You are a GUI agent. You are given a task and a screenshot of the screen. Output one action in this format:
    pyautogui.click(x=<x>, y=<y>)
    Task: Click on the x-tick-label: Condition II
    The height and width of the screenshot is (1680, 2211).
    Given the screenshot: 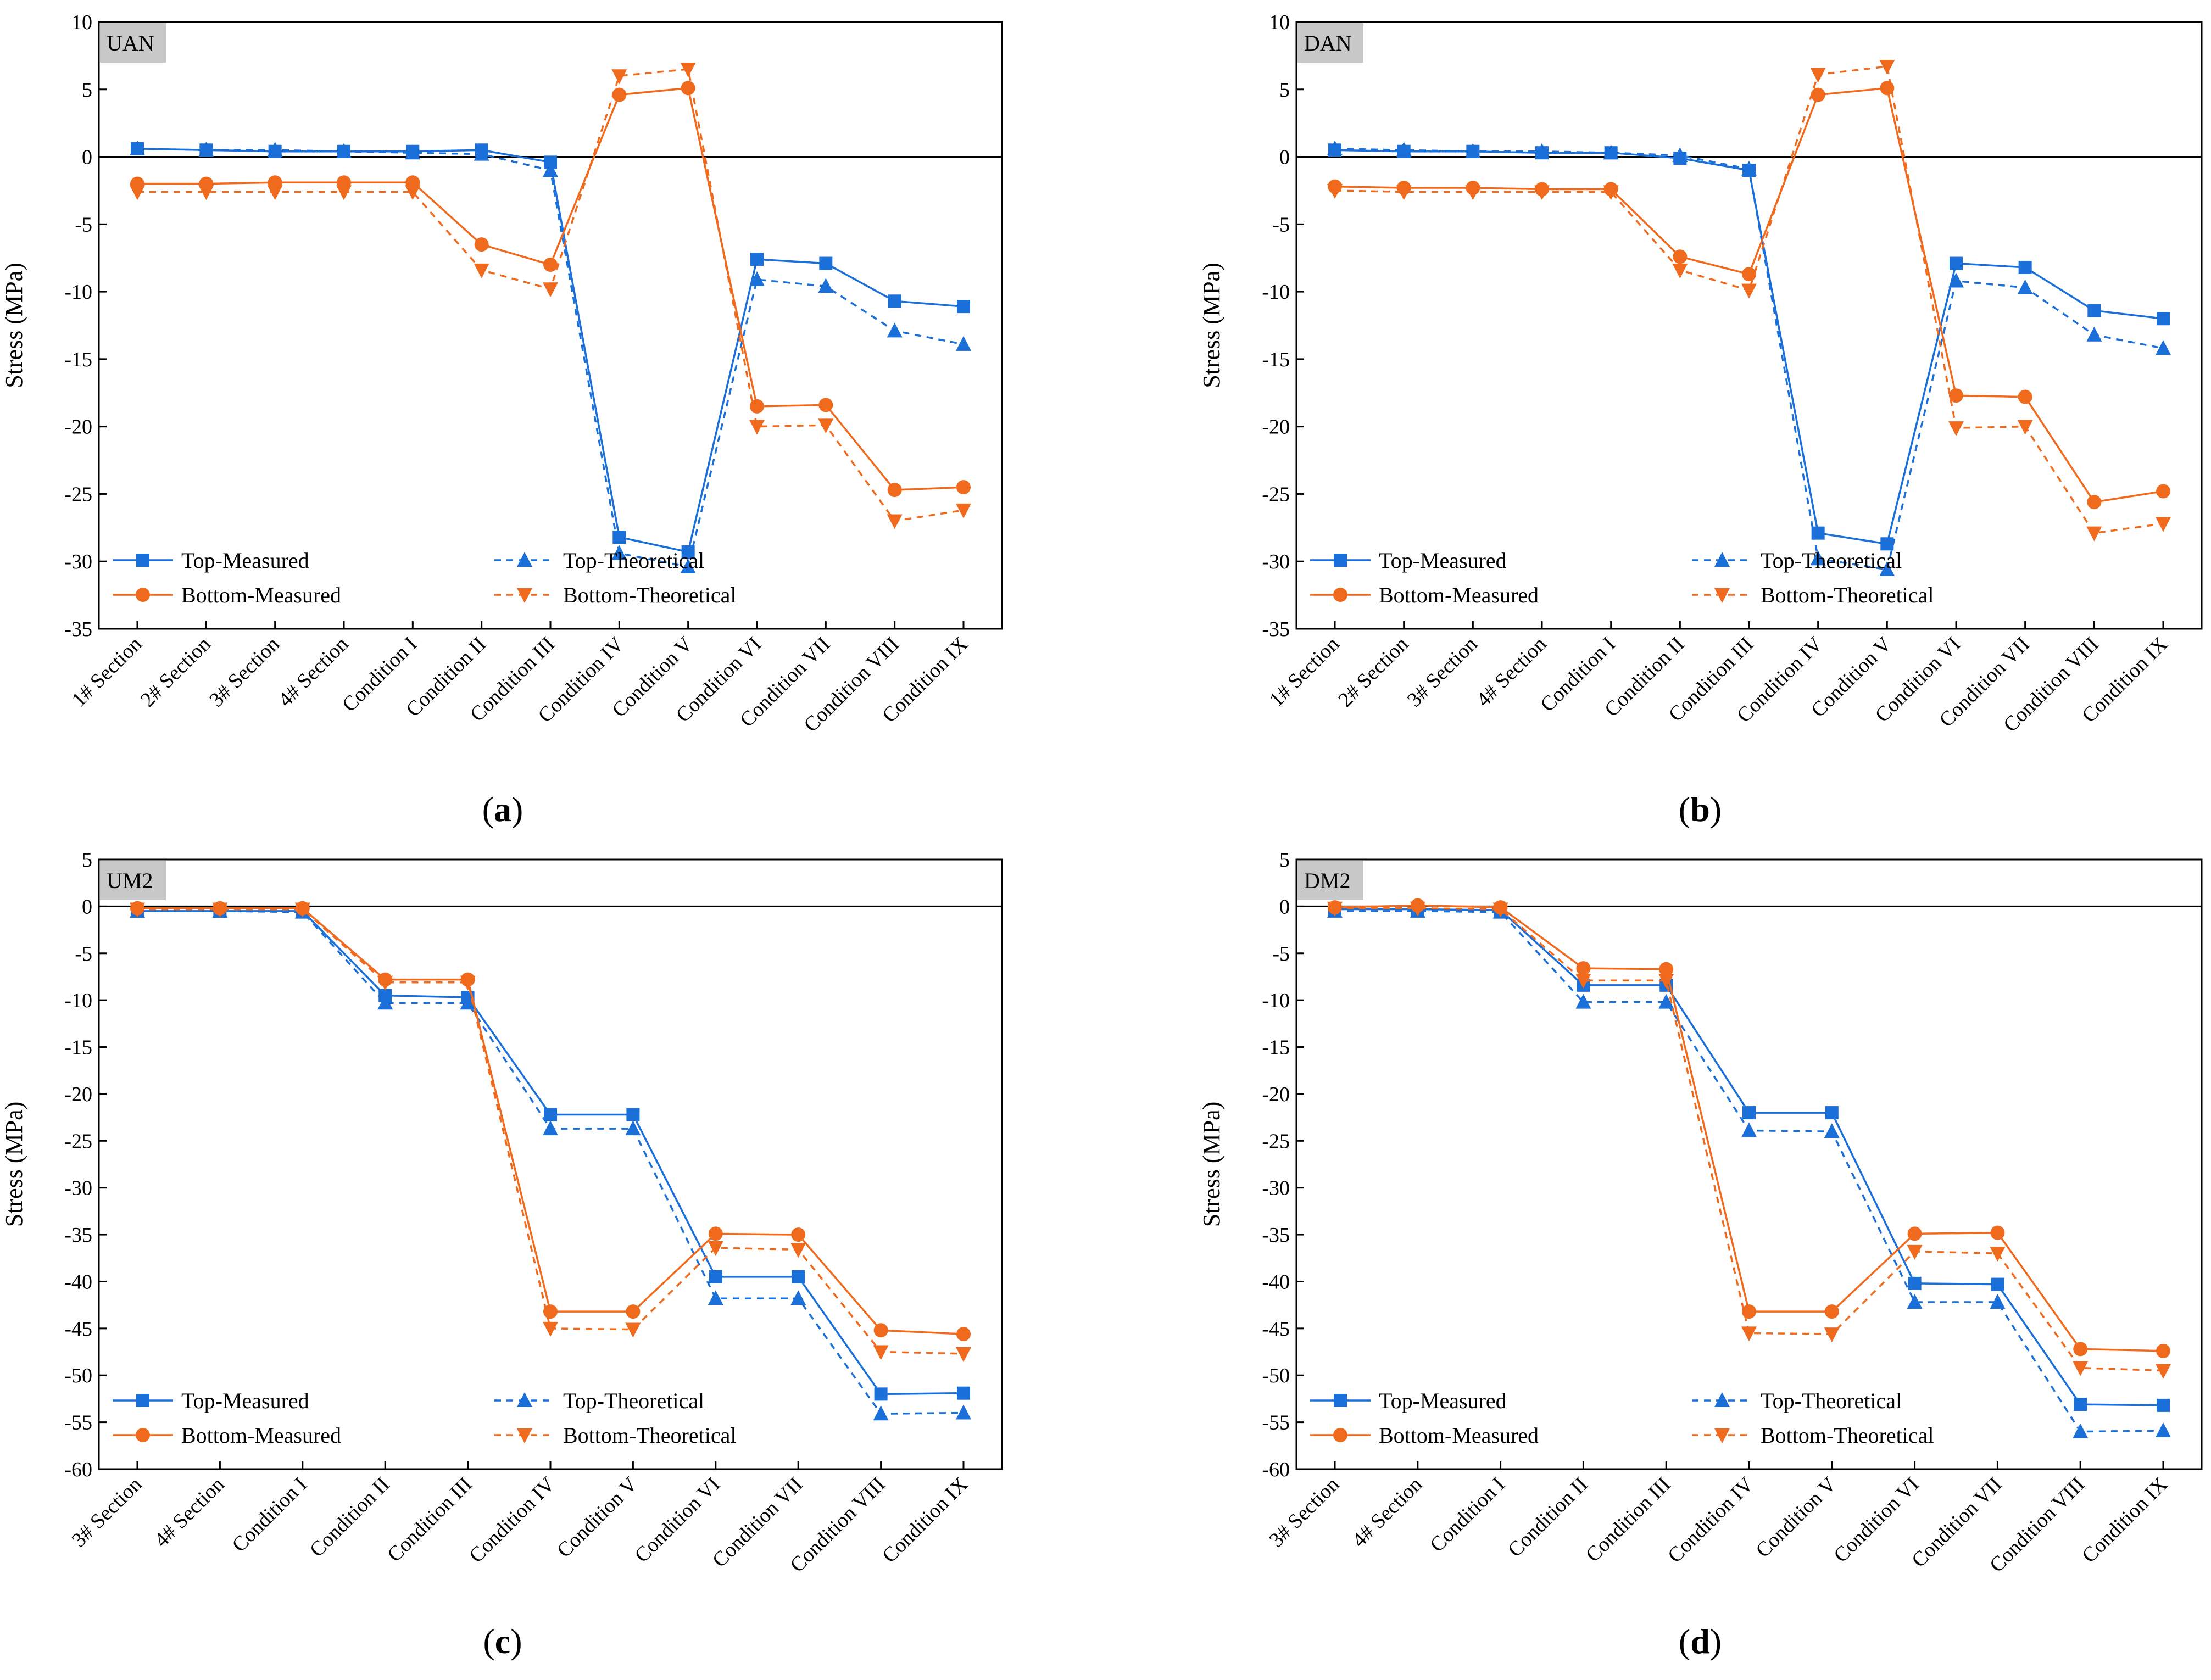 What is the action you would take?
    pyautogui.click(x=1547, y=1517)
    